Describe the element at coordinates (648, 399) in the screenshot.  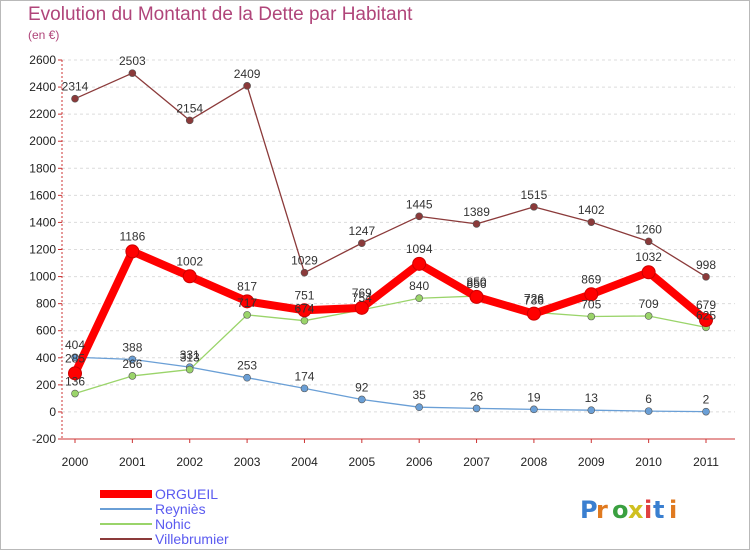
I see `data-label: 6` at that location.